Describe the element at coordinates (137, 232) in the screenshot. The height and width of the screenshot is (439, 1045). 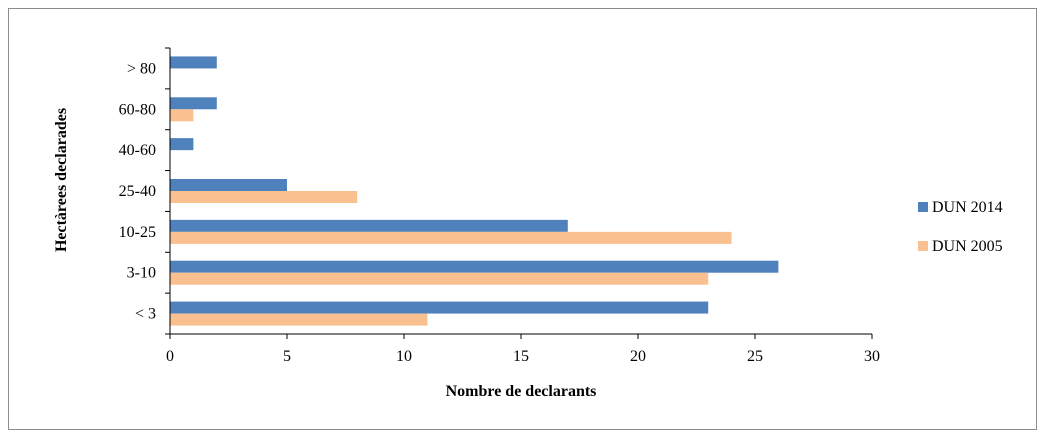
I see `y-tick-label: 10-25` at that location.